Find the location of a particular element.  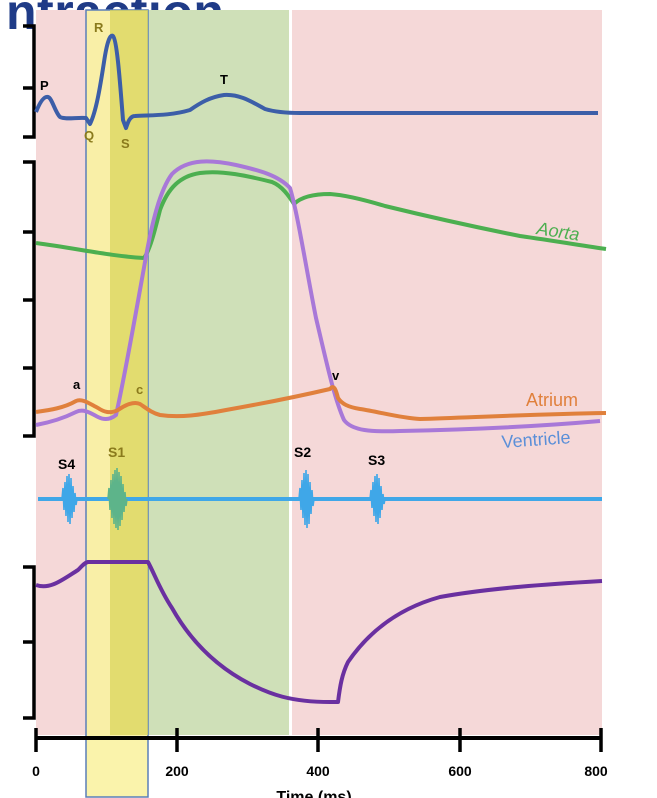

ecg-label-r: R is located at coordinates (99, 27).